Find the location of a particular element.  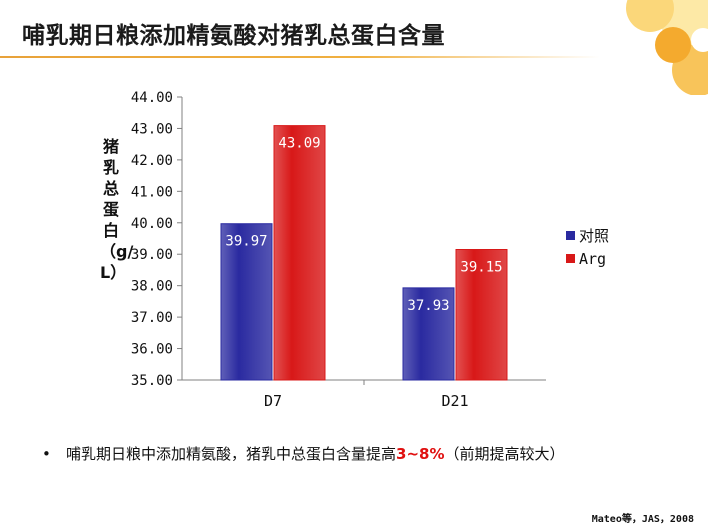

bullet-highlight: 3~8% is located at coordinates (420, 454).